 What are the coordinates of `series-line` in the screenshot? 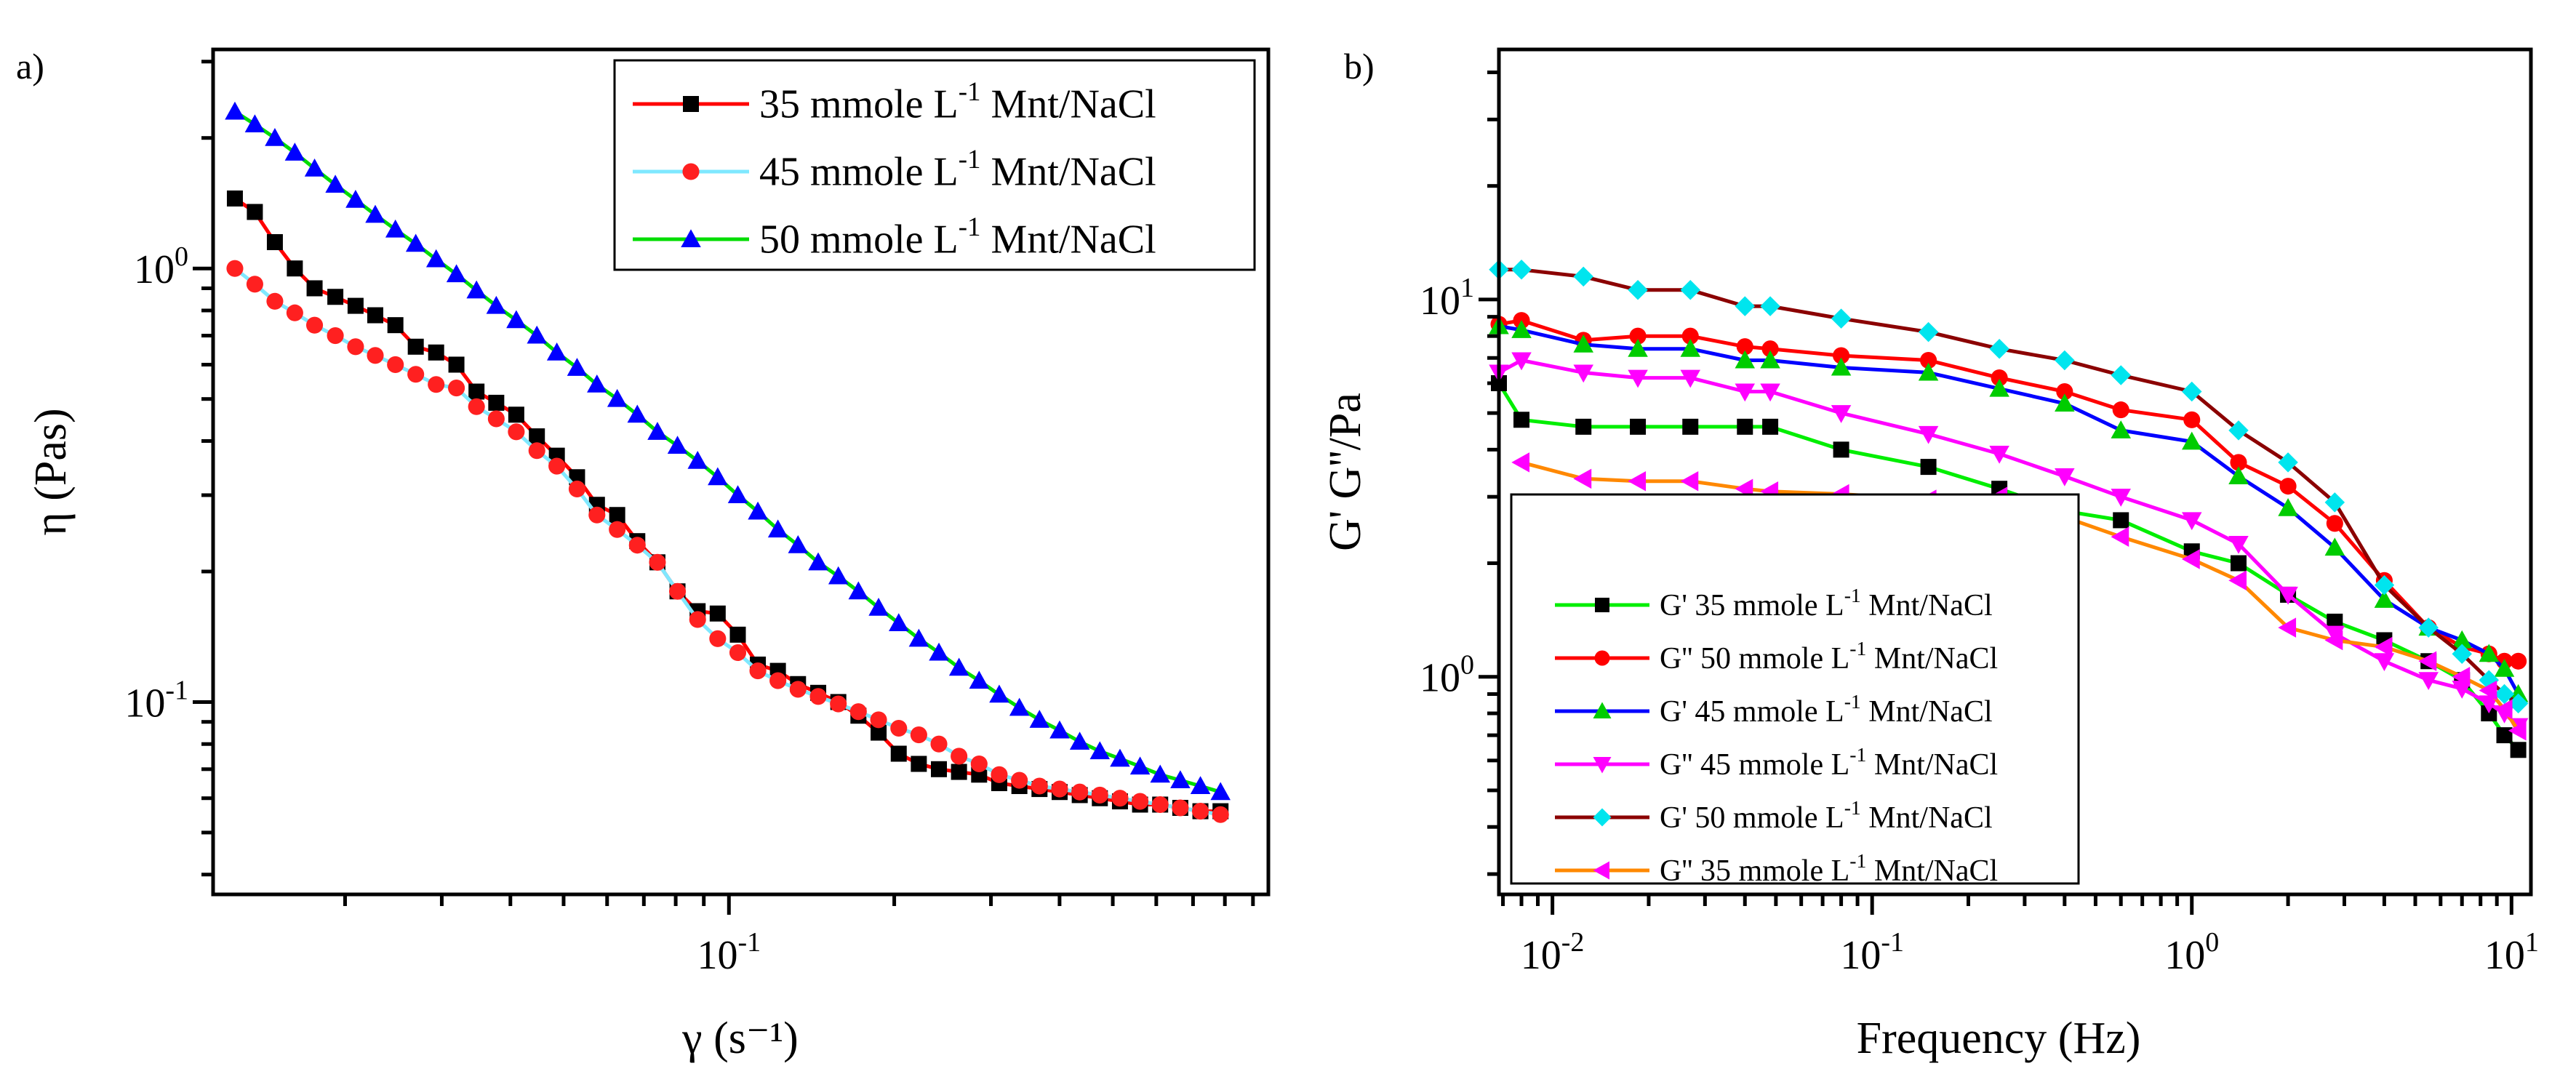 It's located at (2008, 490).